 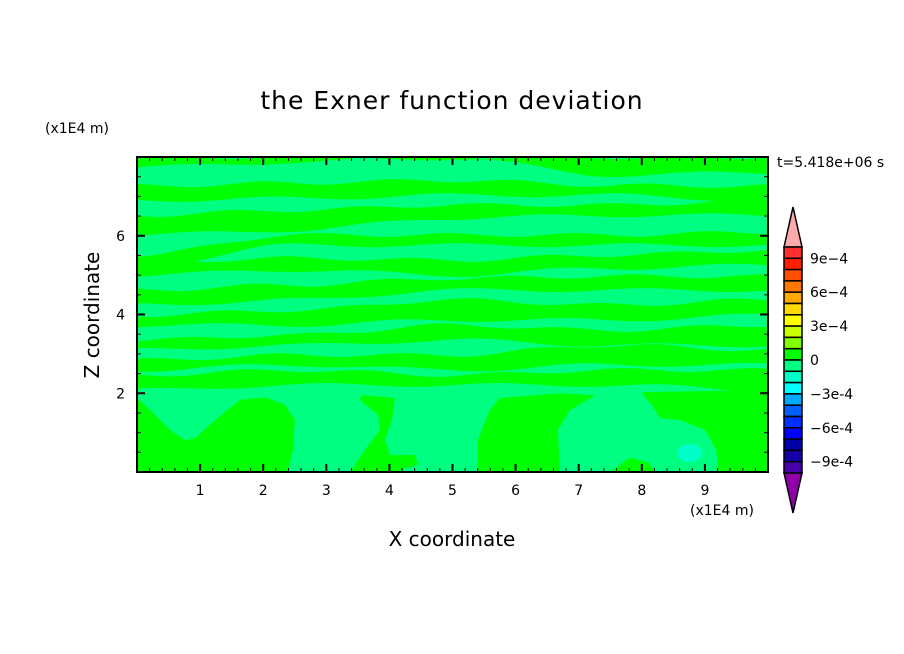 What do you see at coordinates (389, 491) in the screenshot?
I see `x-tick-label: 4` at bounding box center [389, 491].